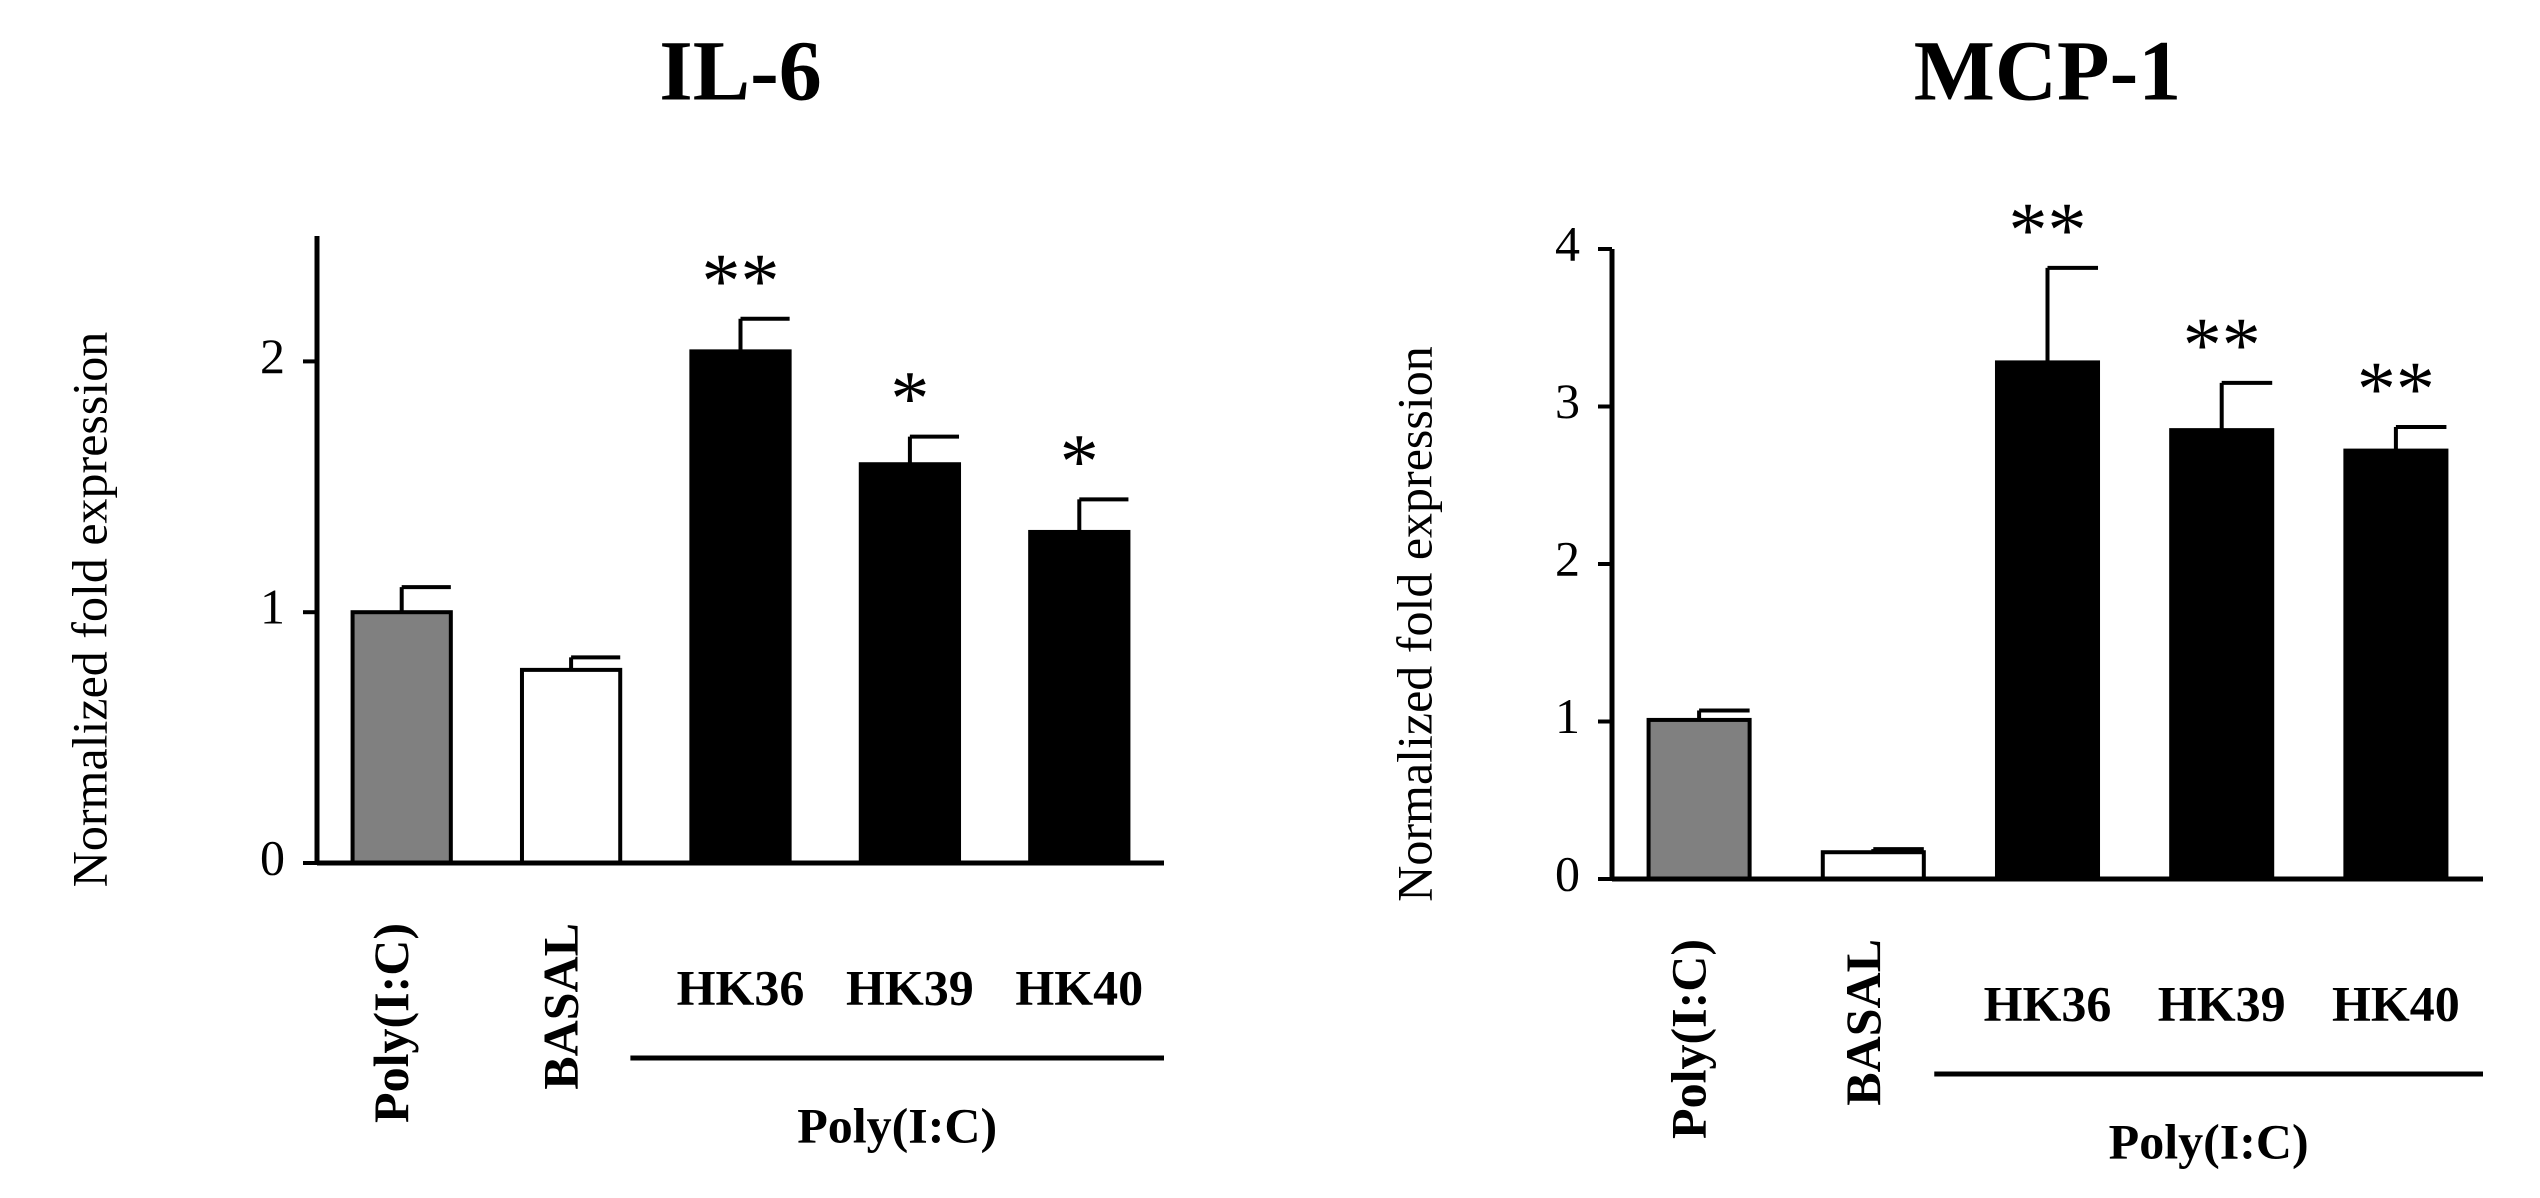 The image size is (2540, 1198). Describe the element at coordinates (1567, 243) in the screenshot. I see `y-tick-label: 4` at that location.